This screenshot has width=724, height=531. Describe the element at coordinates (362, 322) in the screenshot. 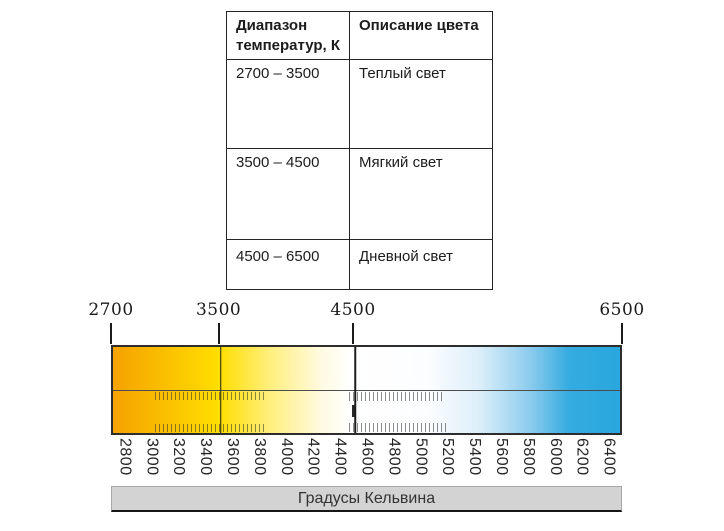

I see `major-ticks: 2700 3500 4500 6500` at that location.